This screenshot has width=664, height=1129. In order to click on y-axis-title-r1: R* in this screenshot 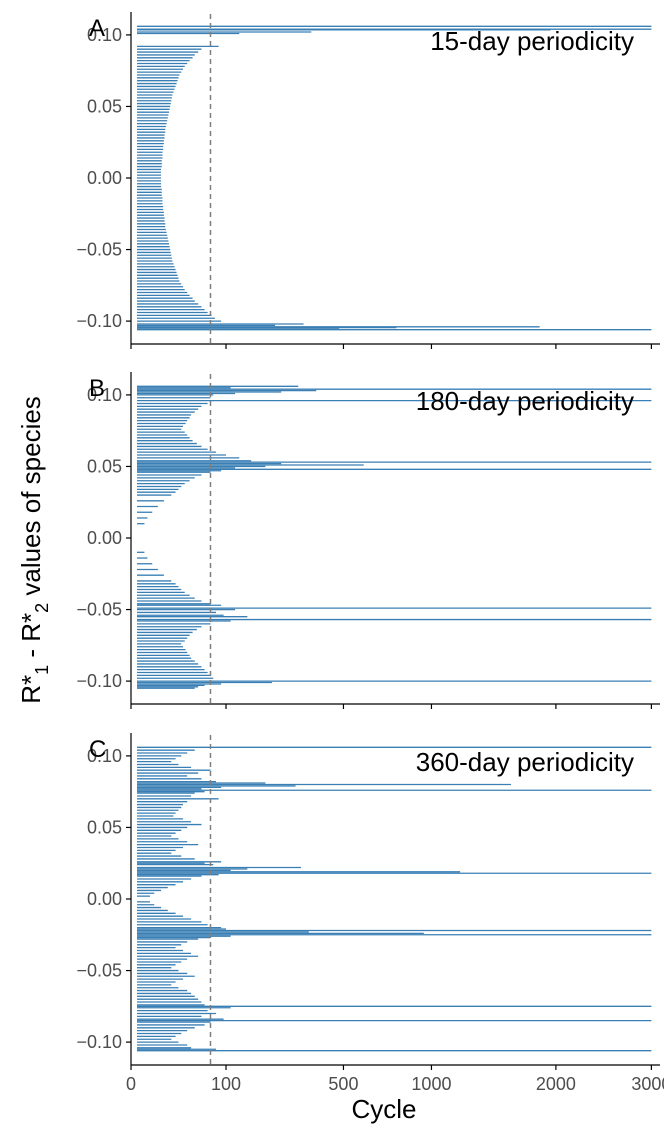, I will do `click(31, 689)`.